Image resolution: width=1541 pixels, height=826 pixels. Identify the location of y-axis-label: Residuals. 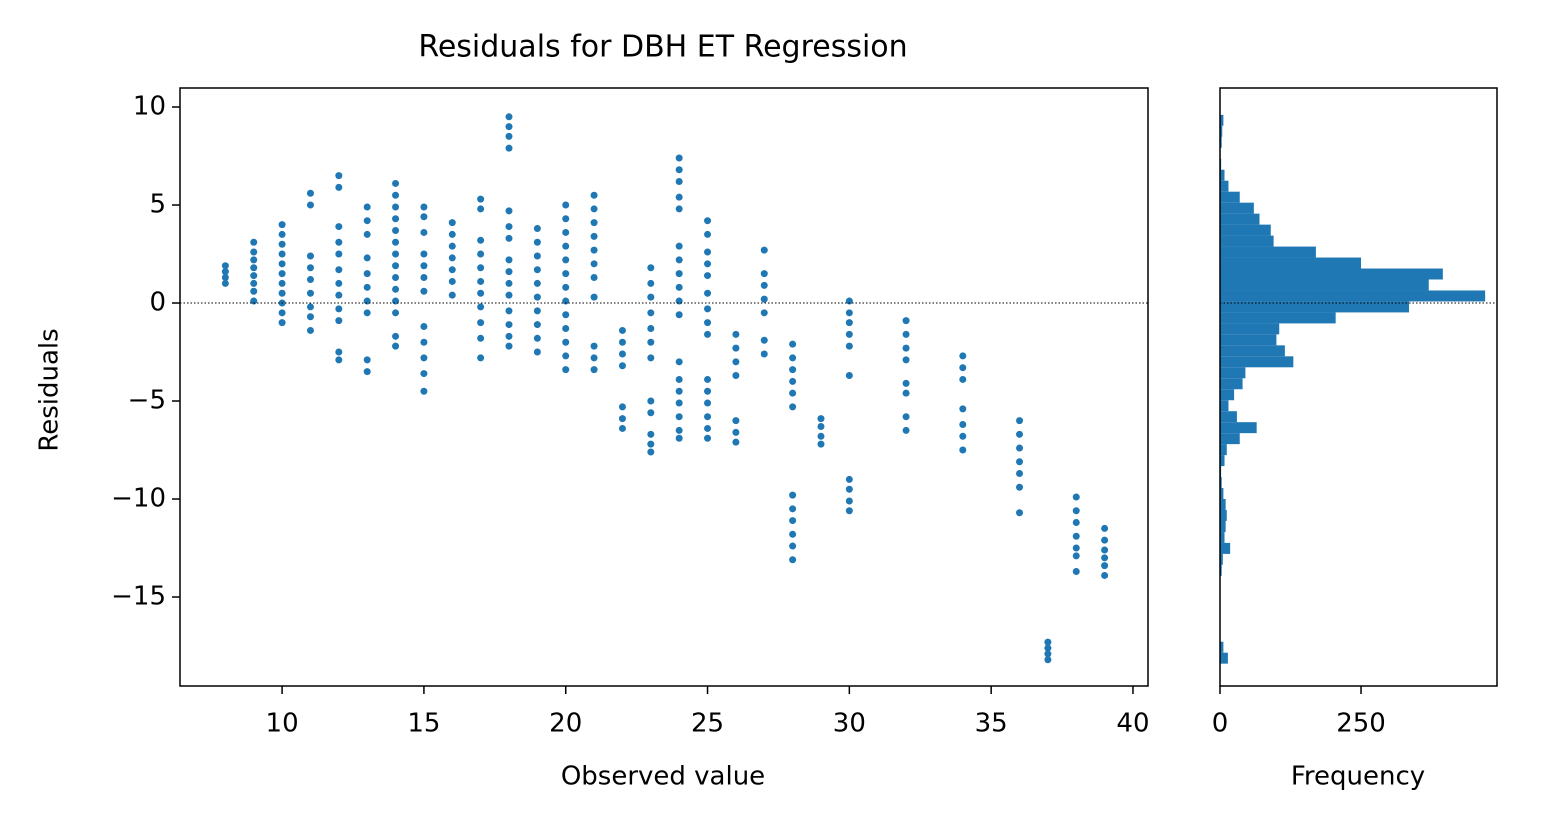
(50, 389).